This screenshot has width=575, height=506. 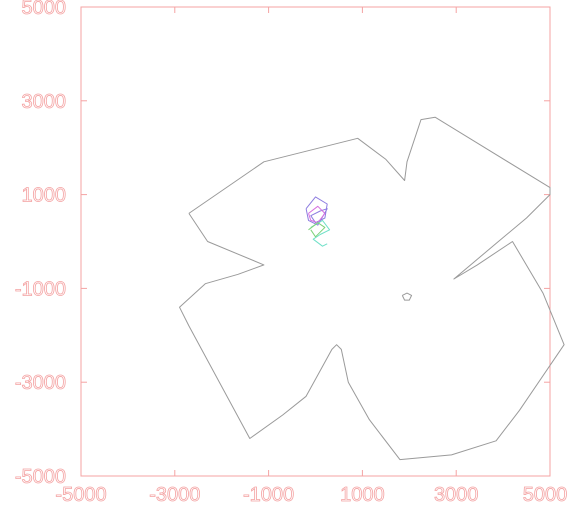 I want to click on y-tick-label: 3000, so click(x=44, y=102).